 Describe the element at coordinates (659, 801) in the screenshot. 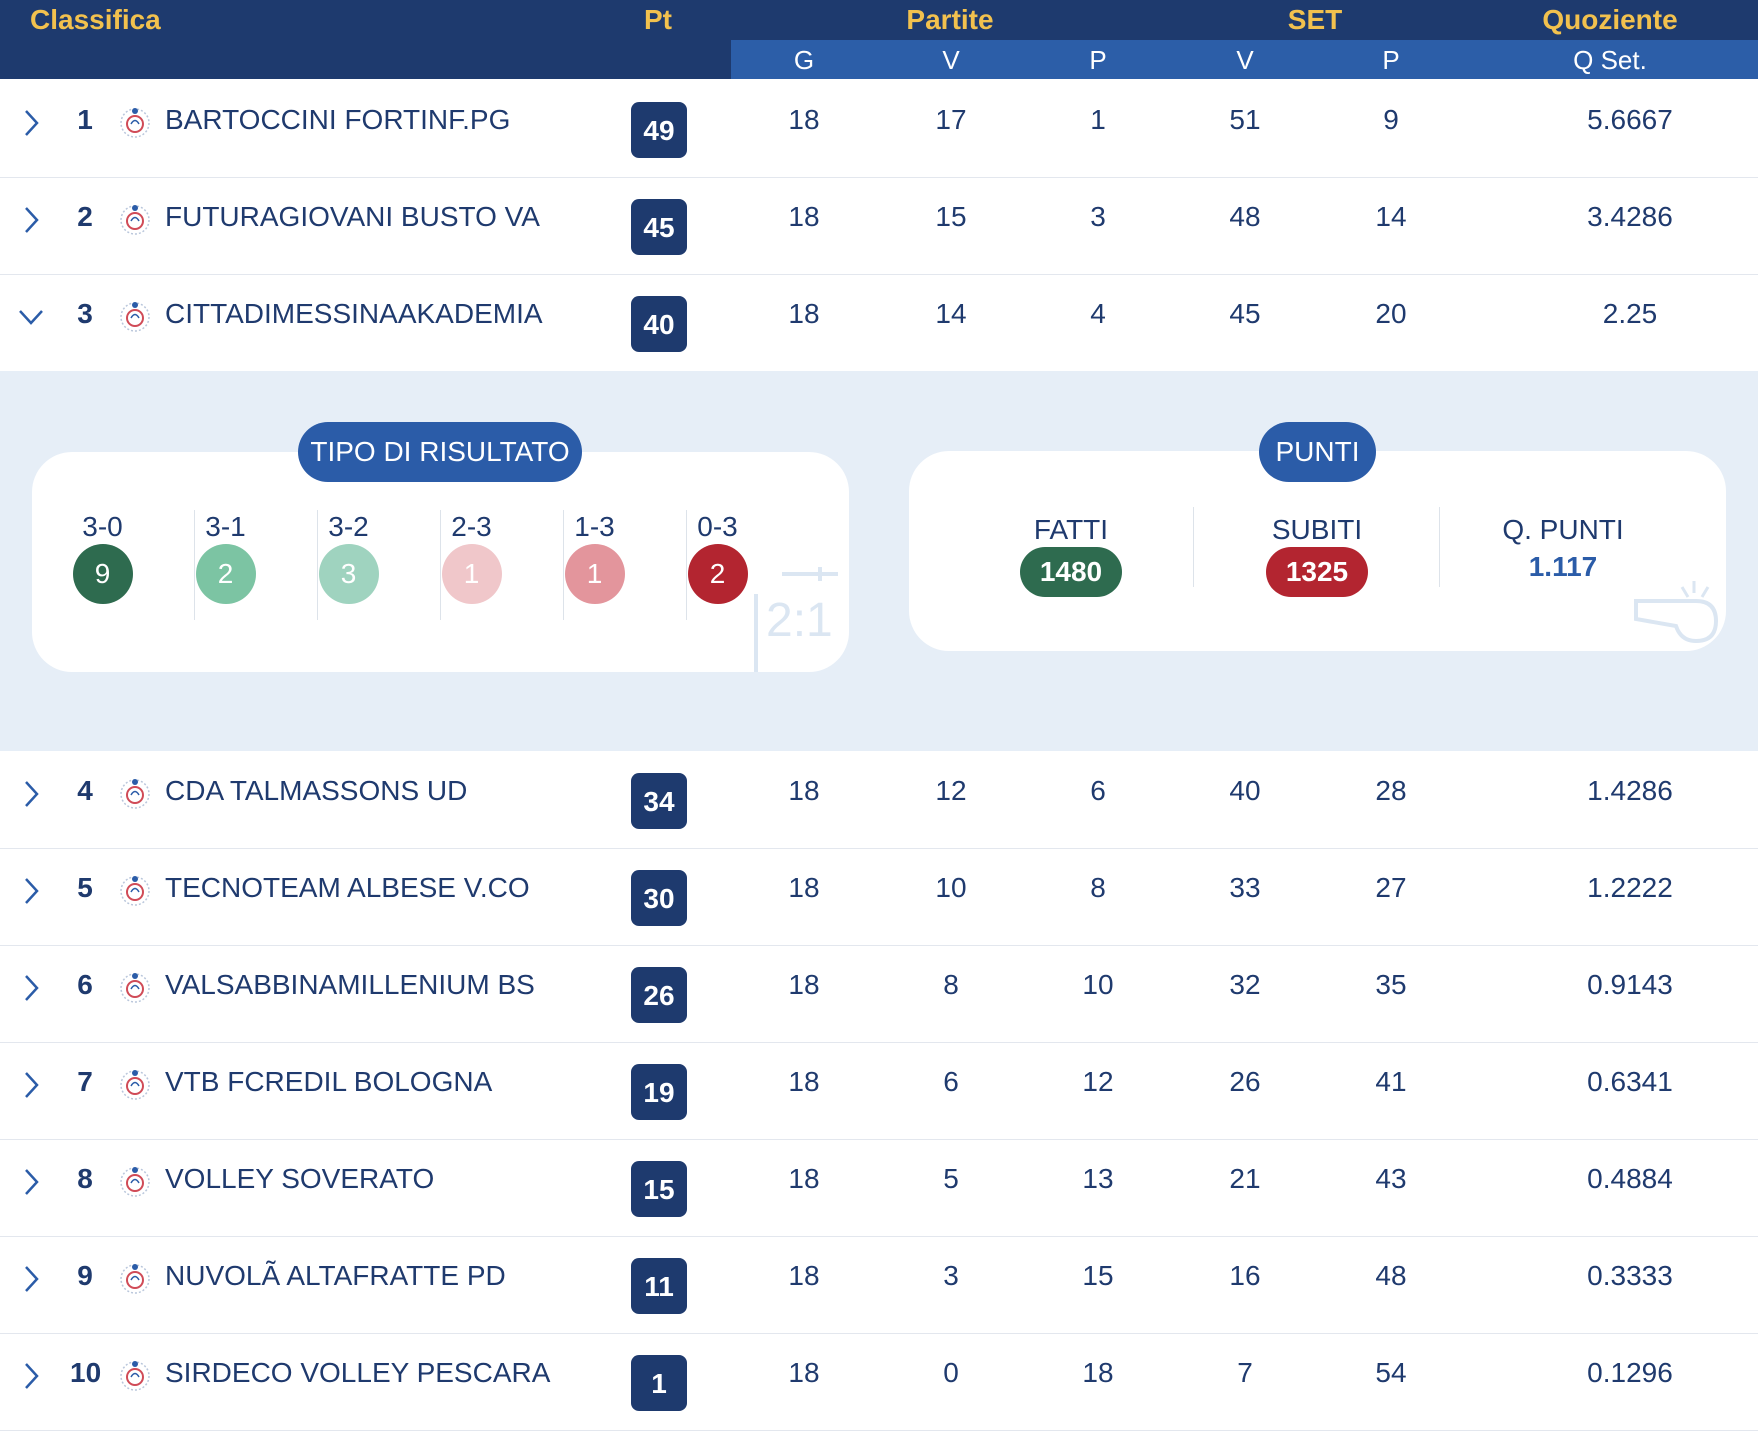

I see `points-badge: 34` at that location.